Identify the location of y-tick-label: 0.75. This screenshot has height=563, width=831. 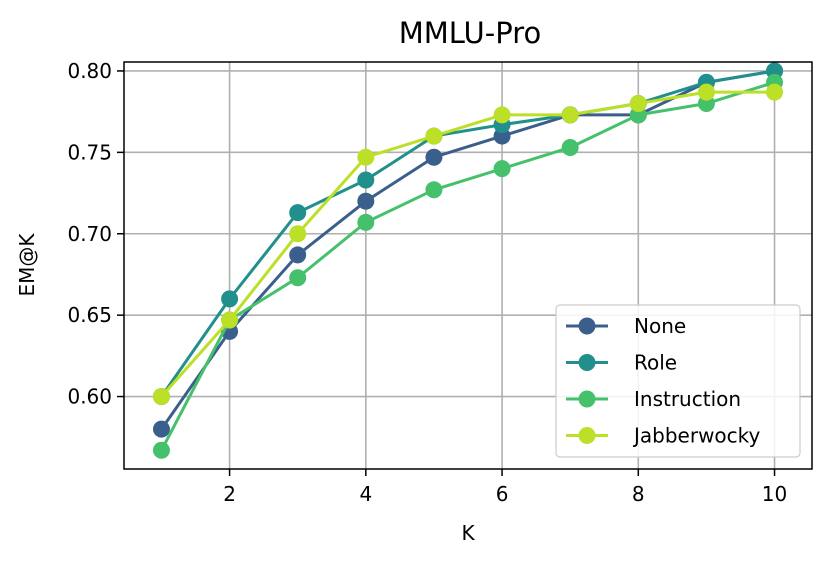
(89, 152).